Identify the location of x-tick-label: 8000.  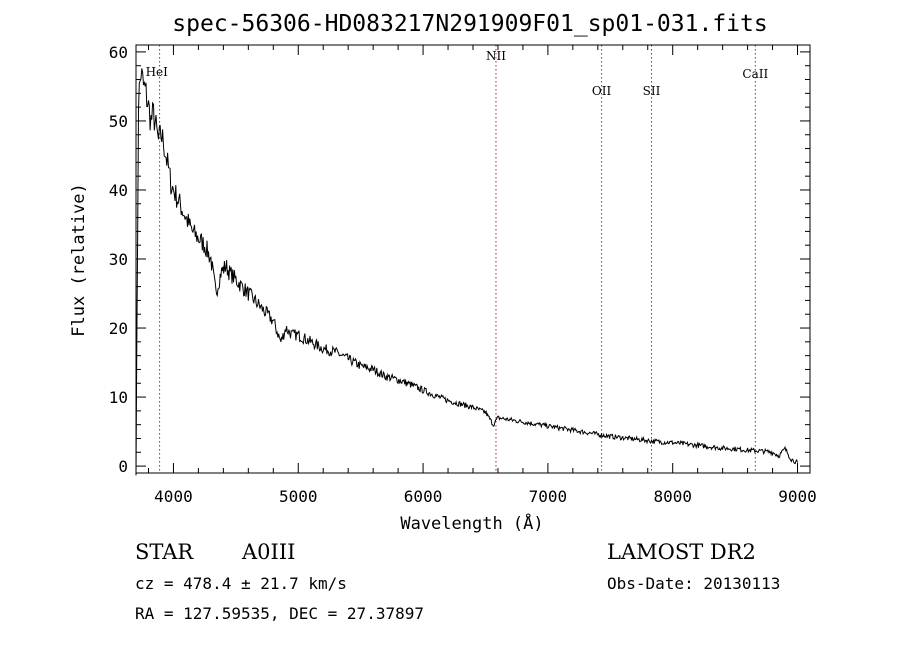
(672, 496).